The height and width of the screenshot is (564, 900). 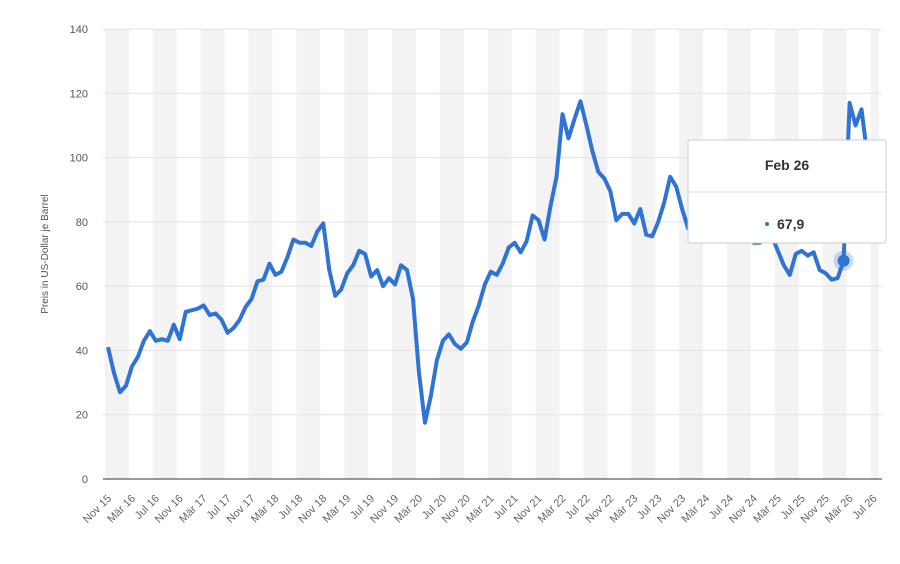 I want to click on y-tick-label: 0, so click(x=85, y=480).